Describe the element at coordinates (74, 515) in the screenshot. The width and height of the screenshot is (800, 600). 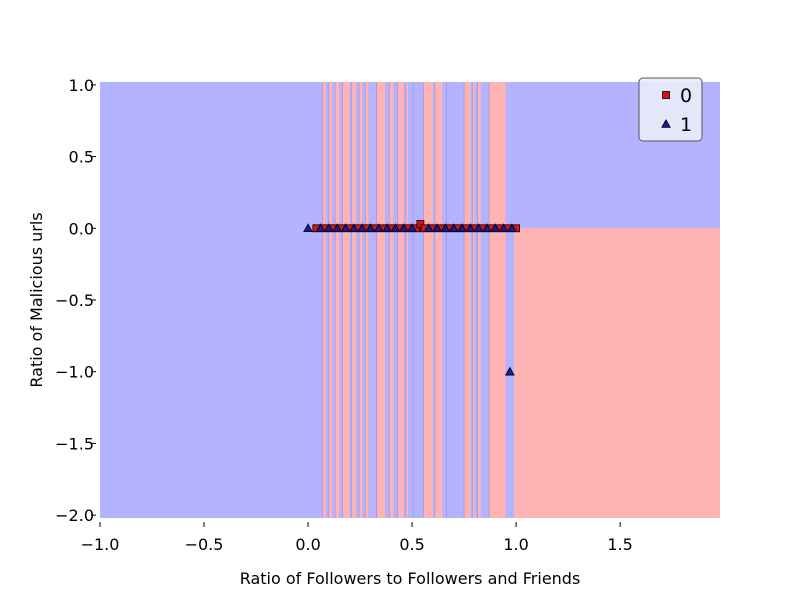
I see `y-tick-label: −2.0` at that location.